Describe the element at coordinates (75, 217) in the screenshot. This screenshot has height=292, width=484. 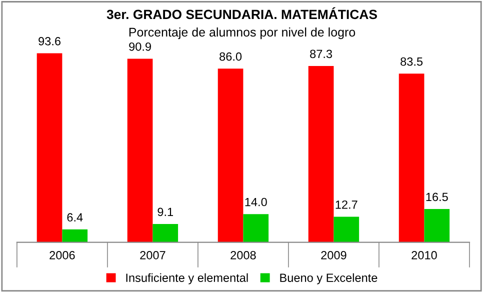
I see `data-label: 6.4` at that location.